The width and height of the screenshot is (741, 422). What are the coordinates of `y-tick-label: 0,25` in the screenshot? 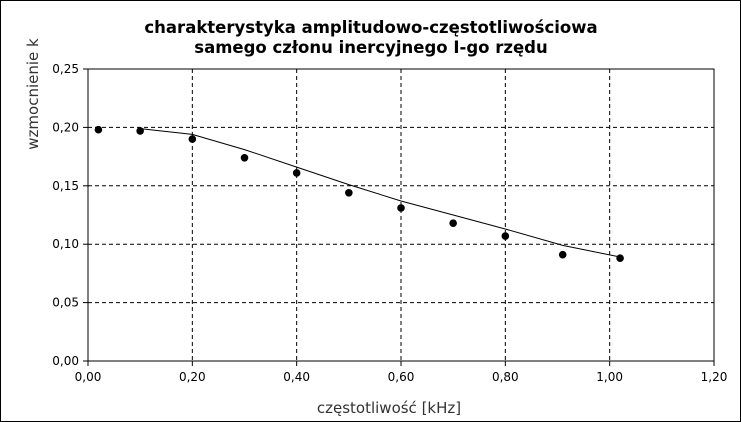 It's located at (65, 69).